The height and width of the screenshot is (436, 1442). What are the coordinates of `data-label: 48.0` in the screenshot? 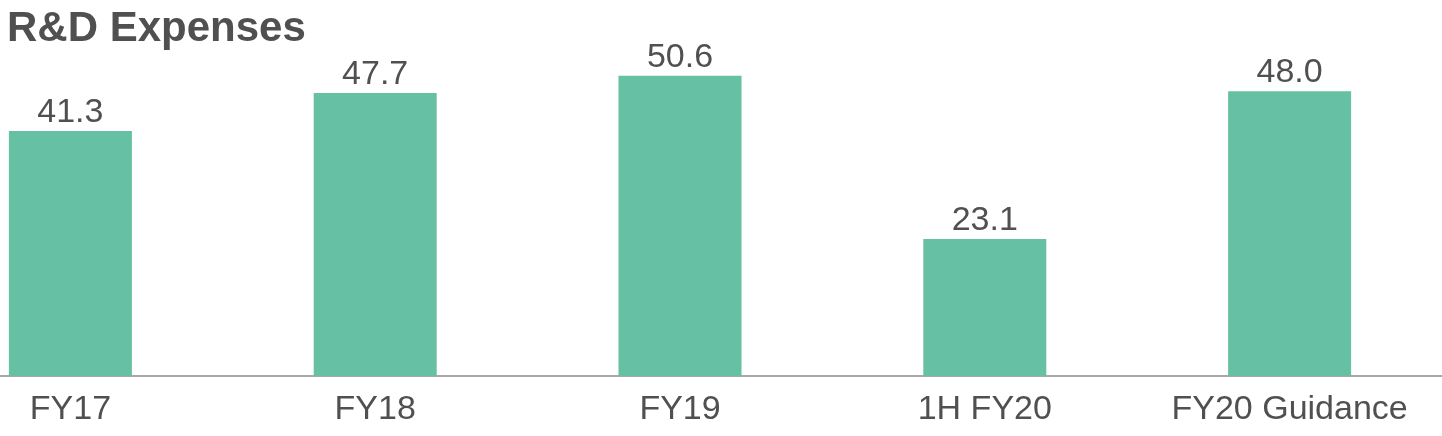 It's located at (1289, 70).